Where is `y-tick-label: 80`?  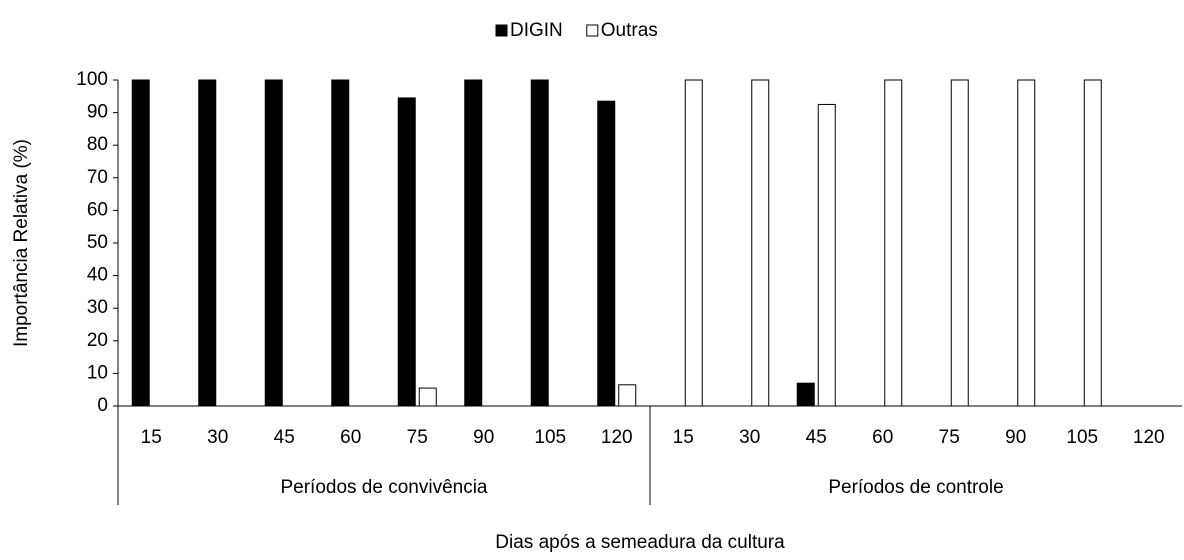 y-tick-label: 80 is located at coordinates (97, 144).